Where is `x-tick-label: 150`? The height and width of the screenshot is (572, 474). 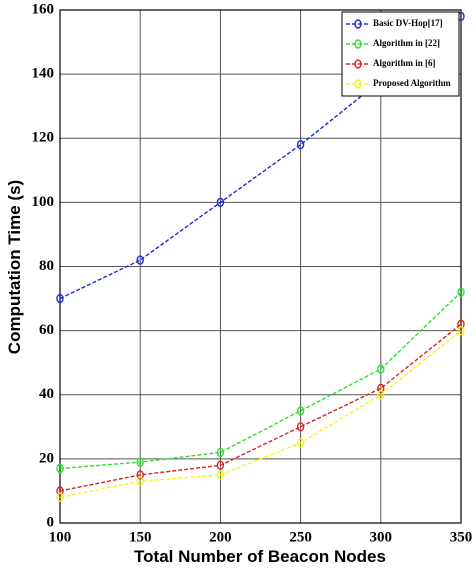 x-tick-label: 150 is located at coordinates (140, 537).